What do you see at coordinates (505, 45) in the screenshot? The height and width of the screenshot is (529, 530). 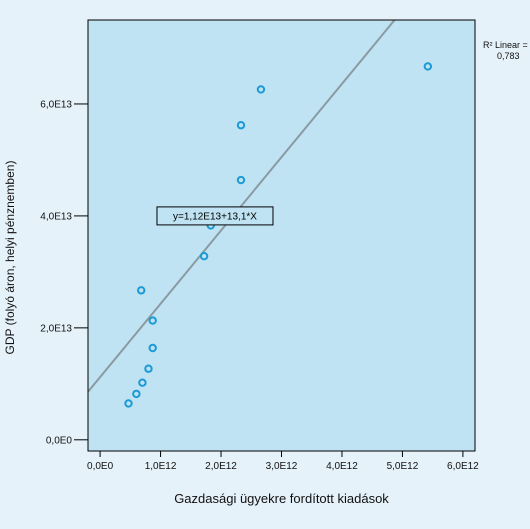 I see `r2-label: R² Linear =` at bounding box center [505, 45].